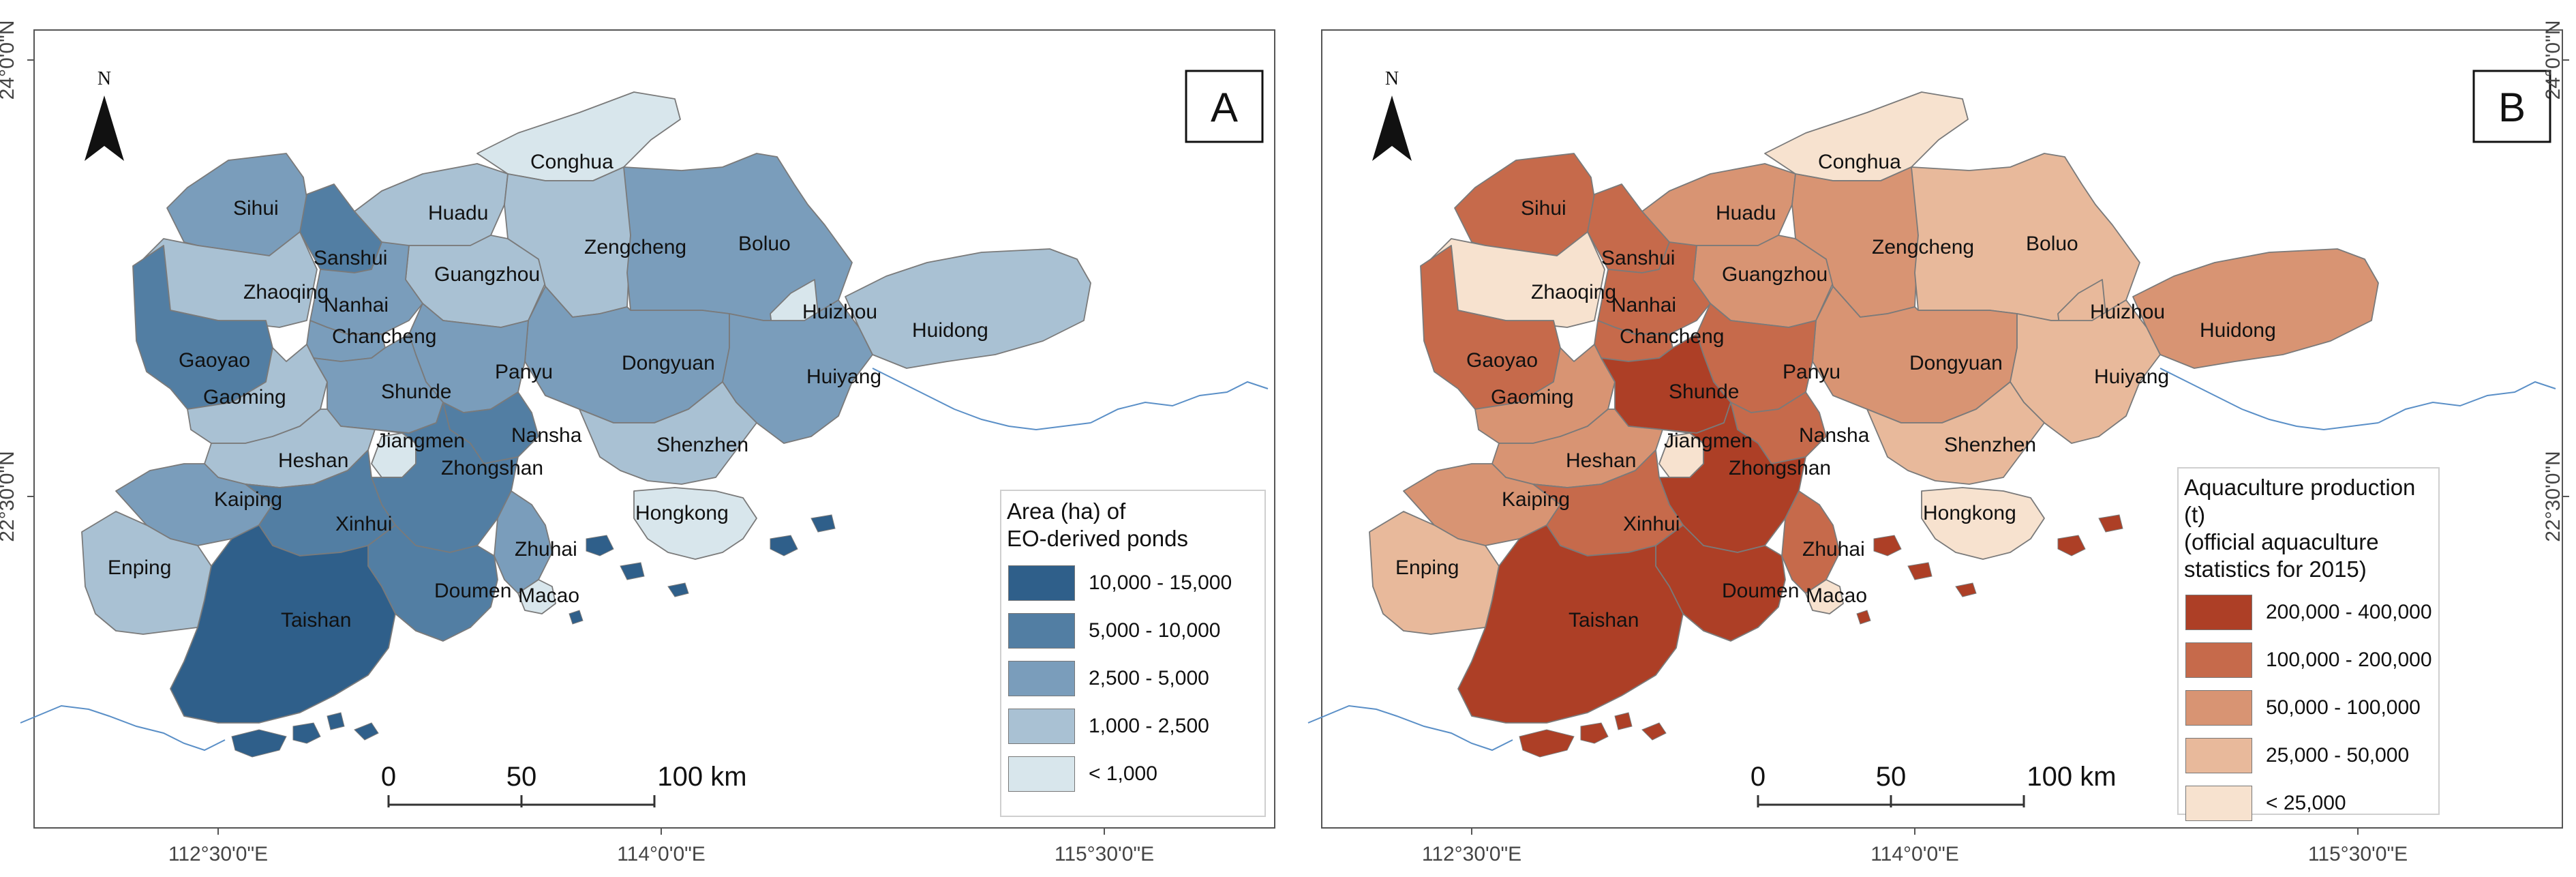 The height and width of the screenshot is (877, 2576). Describe the element at coordinates (1536, 500) in the screenshot. I see `place-label-kaiping: Kaiping` at that location.